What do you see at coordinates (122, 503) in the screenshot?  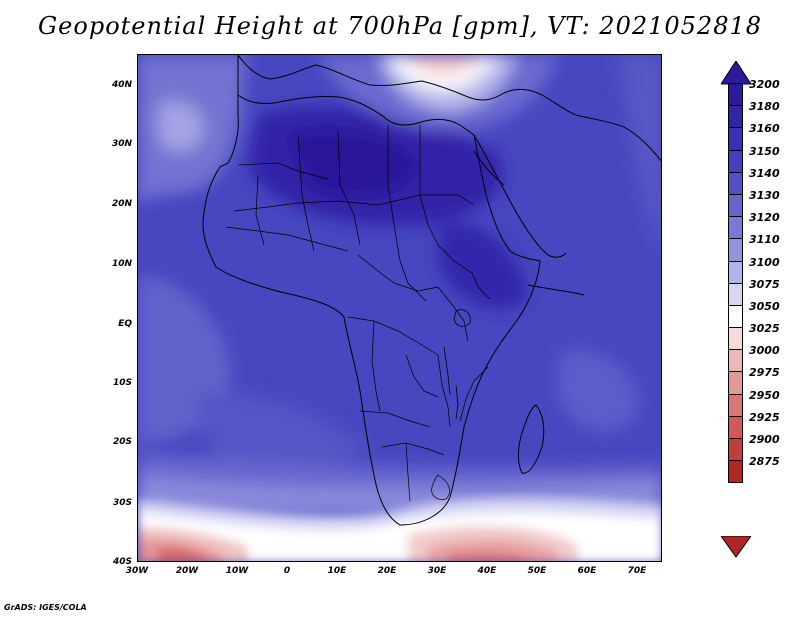 I see `lat-label: 30S` at bounding box center [122, 503].